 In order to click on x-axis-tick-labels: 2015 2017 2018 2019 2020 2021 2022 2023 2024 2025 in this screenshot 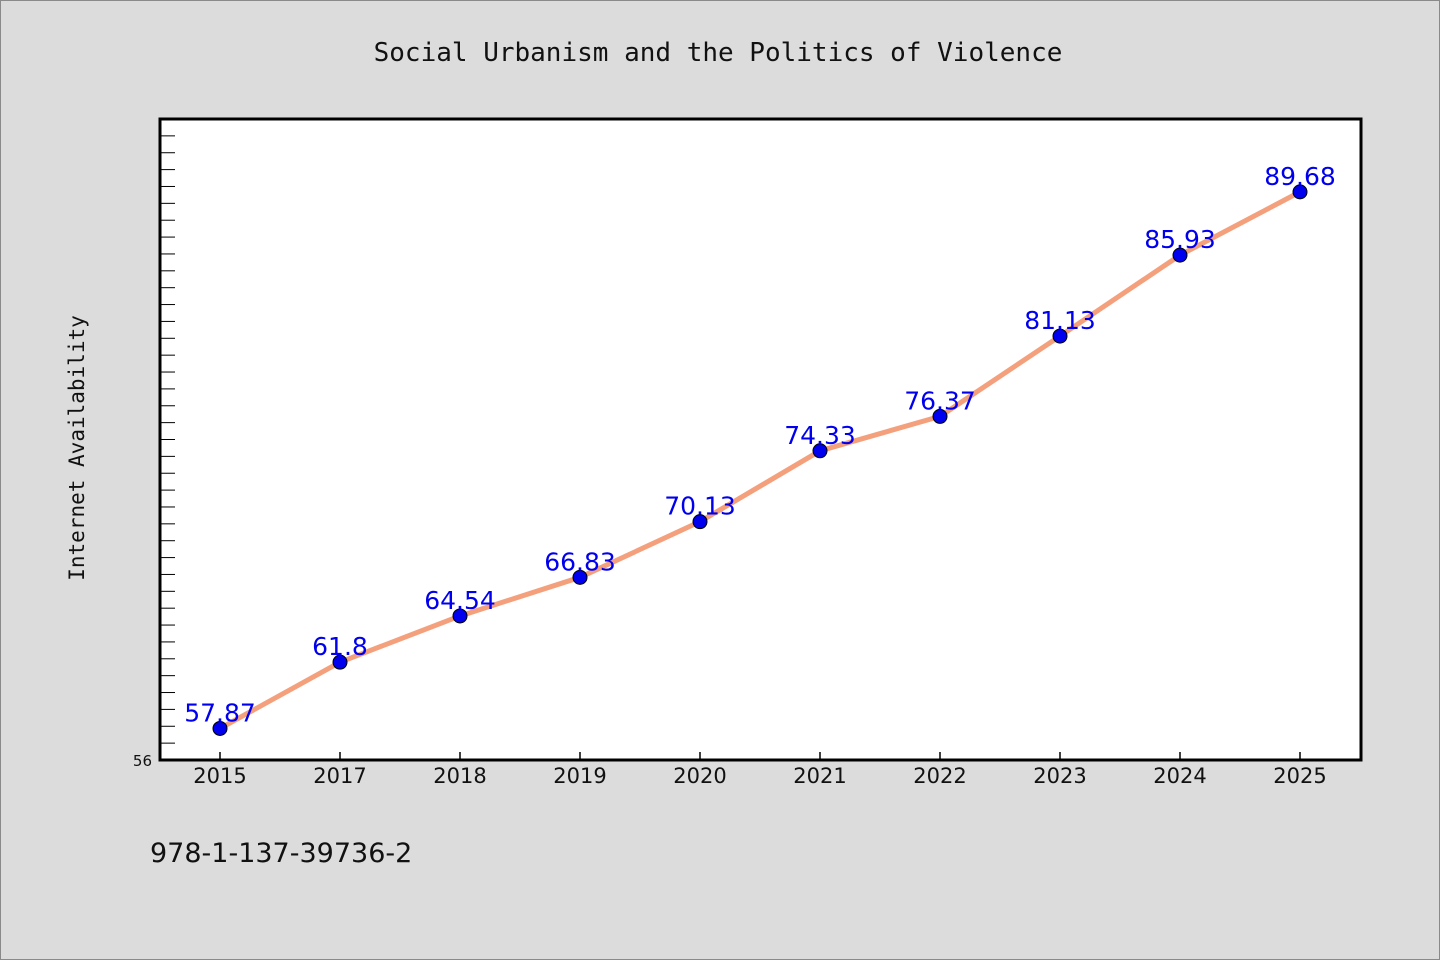, I will do `click(759, 776)`.